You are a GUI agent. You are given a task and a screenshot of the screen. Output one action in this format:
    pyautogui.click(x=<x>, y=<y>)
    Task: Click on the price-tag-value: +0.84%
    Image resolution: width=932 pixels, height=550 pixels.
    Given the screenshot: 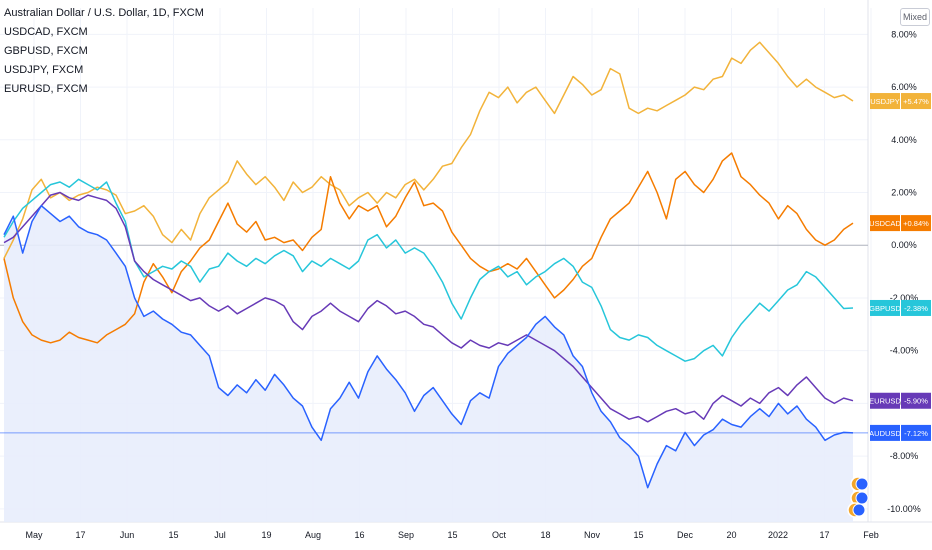 What is the action you would take?
    pyautogui.click(x=916, y=223)
    